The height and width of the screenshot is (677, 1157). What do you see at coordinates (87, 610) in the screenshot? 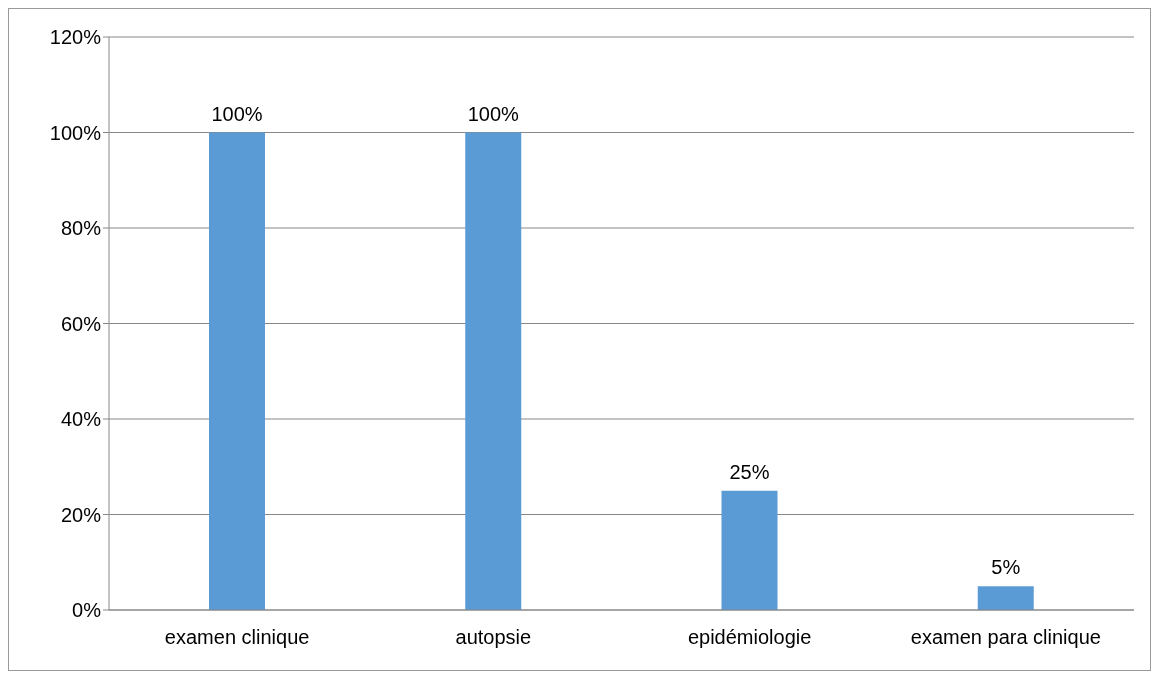
I see `y-tick-label: 0%` at bounding box center [87, 610].